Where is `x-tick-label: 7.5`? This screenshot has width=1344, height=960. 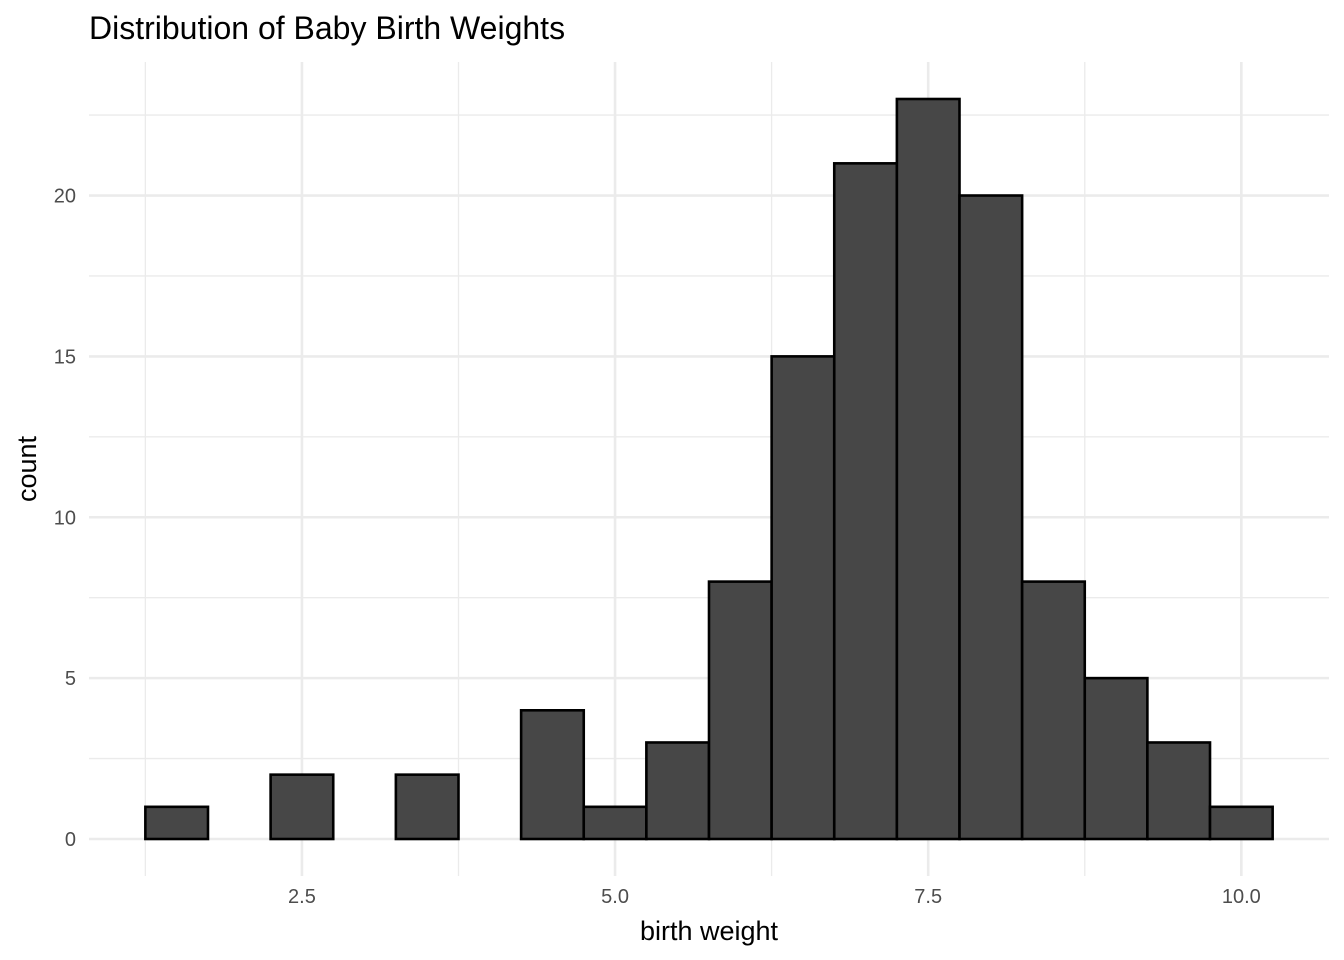 x-tick-label: 7.5 is located at coordinates (928, 897).